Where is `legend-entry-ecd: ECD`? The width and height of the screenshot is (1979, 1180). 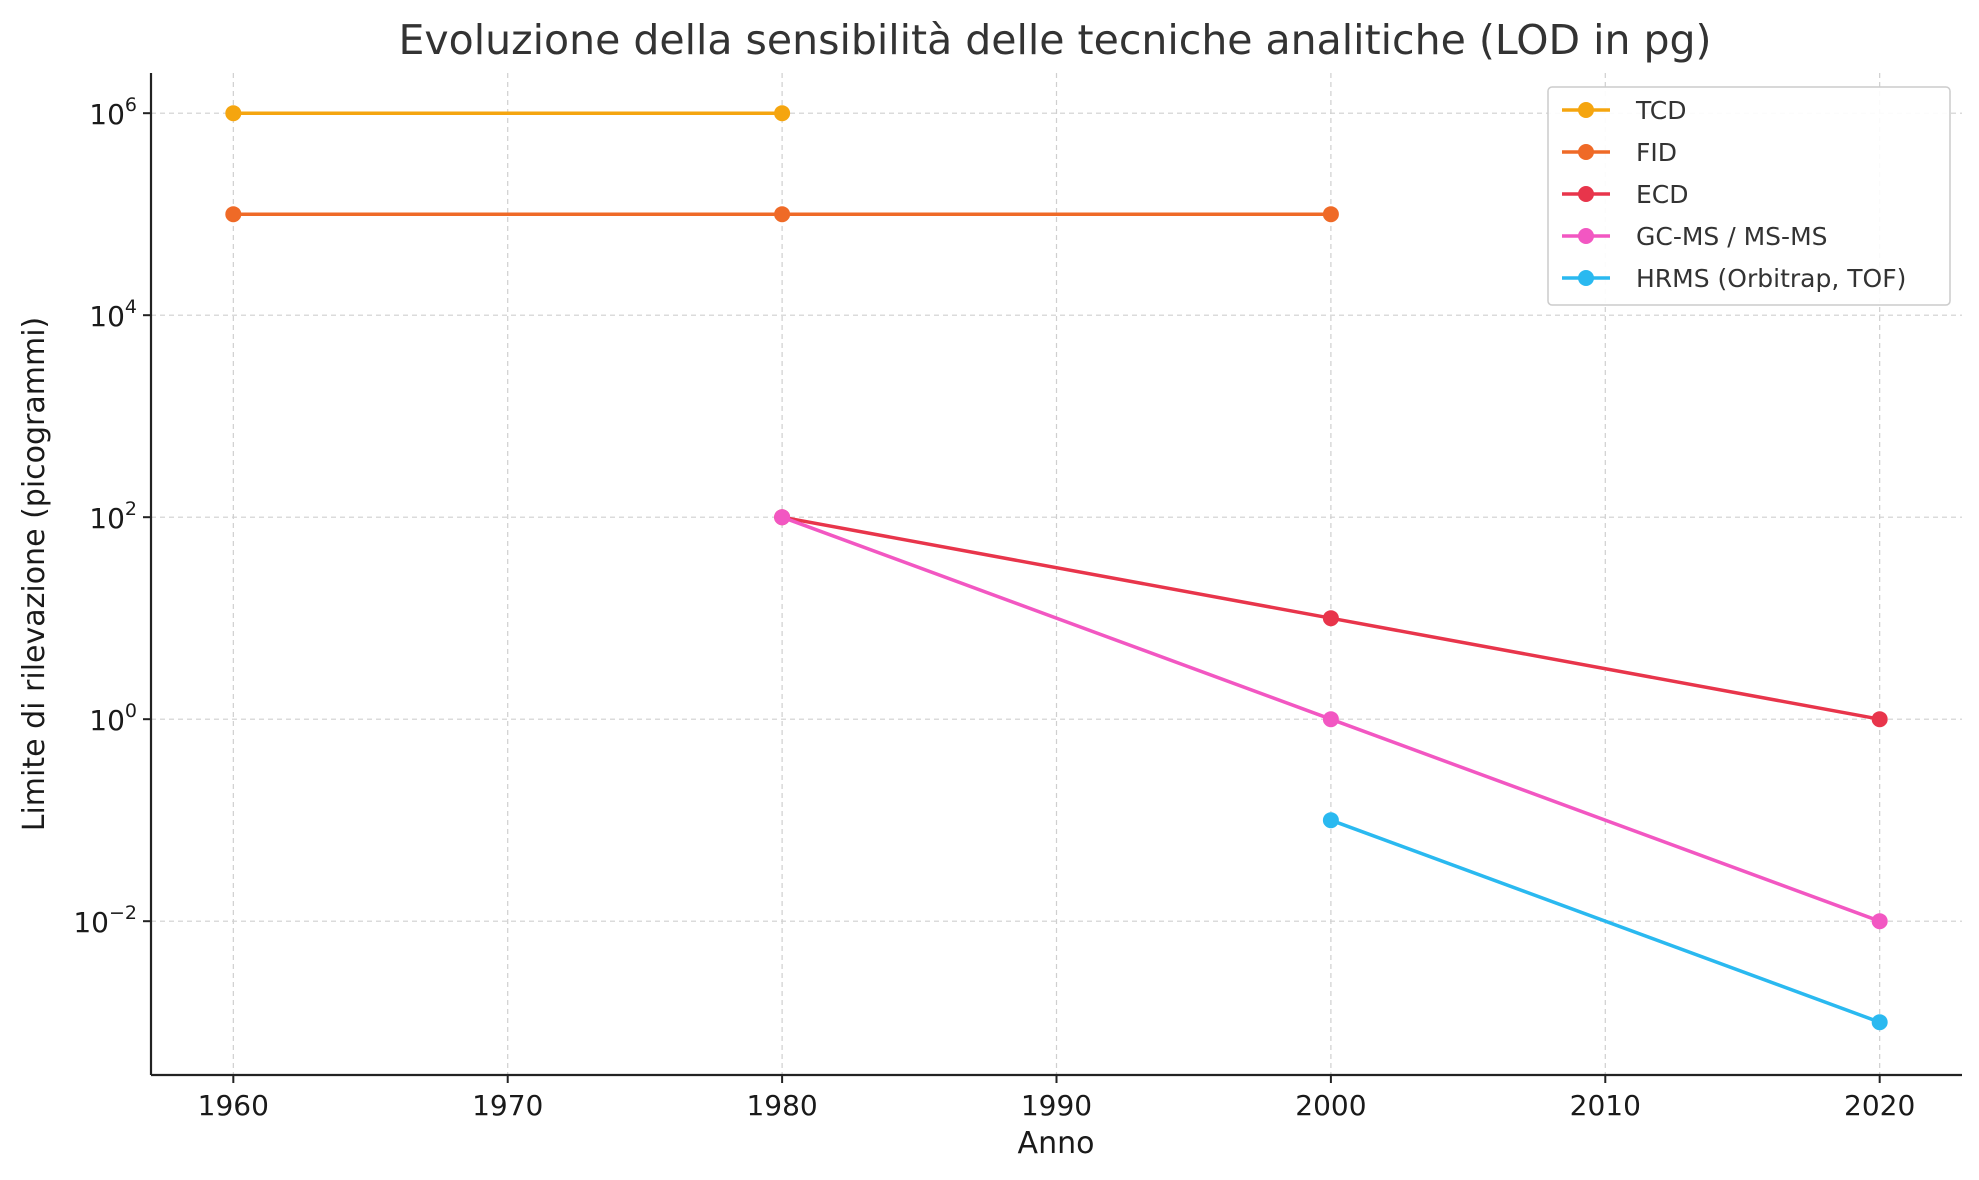
legend-entry-ecd: ECD is located at coordinates (1625, 194).